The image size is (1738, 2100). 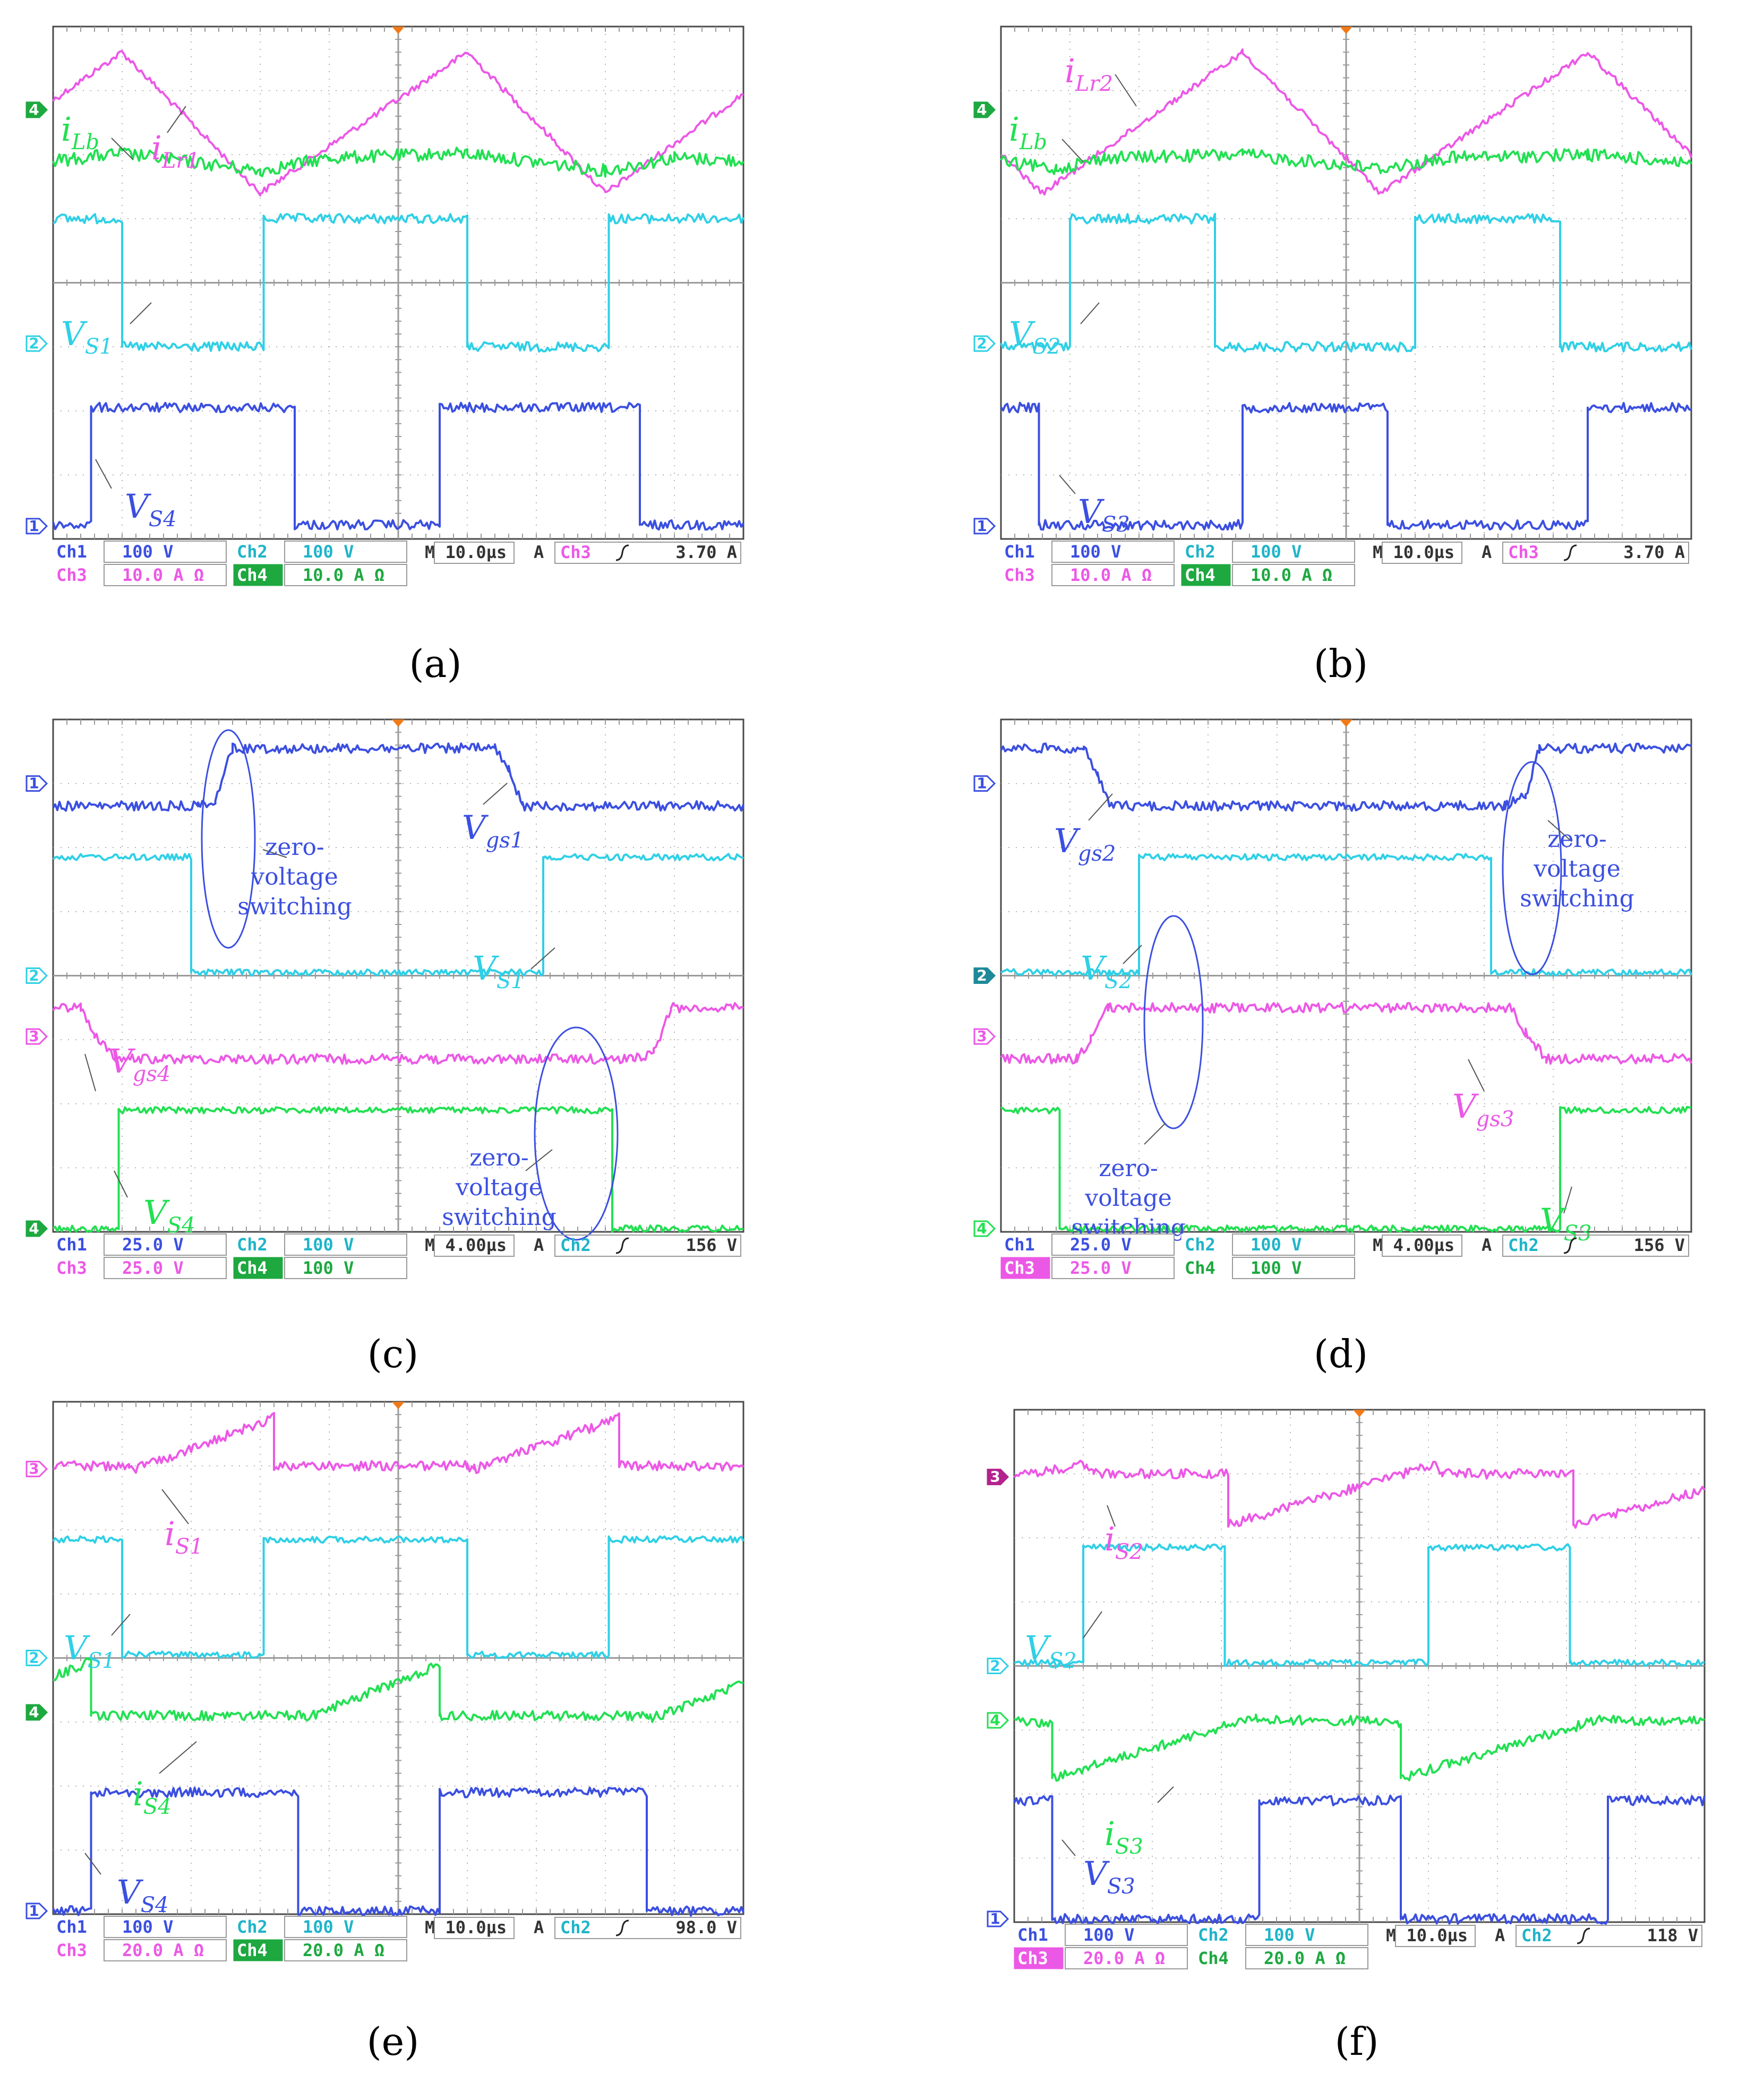 I want to click on status-channel-ch3: Ch3 25.0 V, so click(x=1087, y=1268).